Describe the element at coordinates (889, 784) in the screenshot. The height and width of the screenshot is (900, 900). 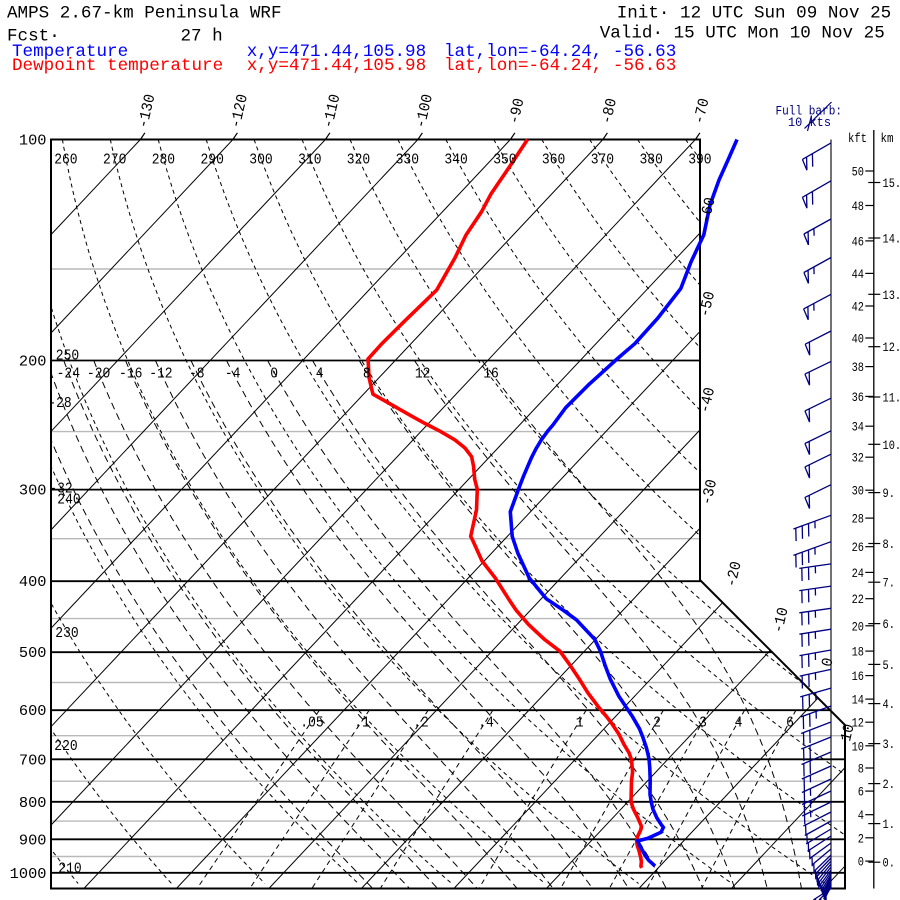
I see `svg-text: 2.` at that location.